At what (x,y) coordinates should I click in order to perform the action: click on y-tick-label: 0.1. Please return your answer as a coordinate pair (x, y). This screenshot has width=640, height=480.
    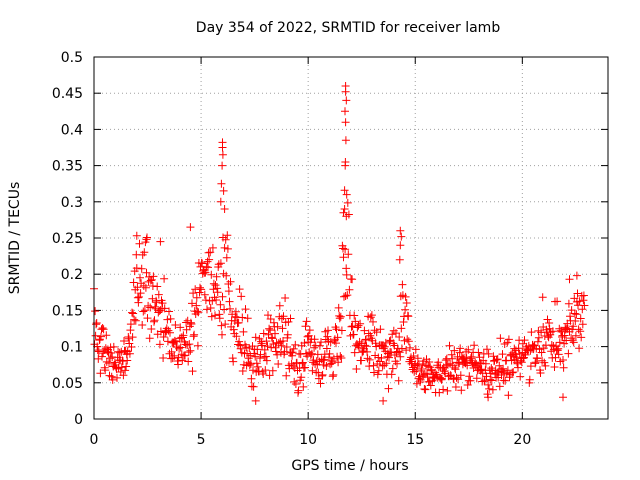
    Looking at the image, I should click on (72, 348).